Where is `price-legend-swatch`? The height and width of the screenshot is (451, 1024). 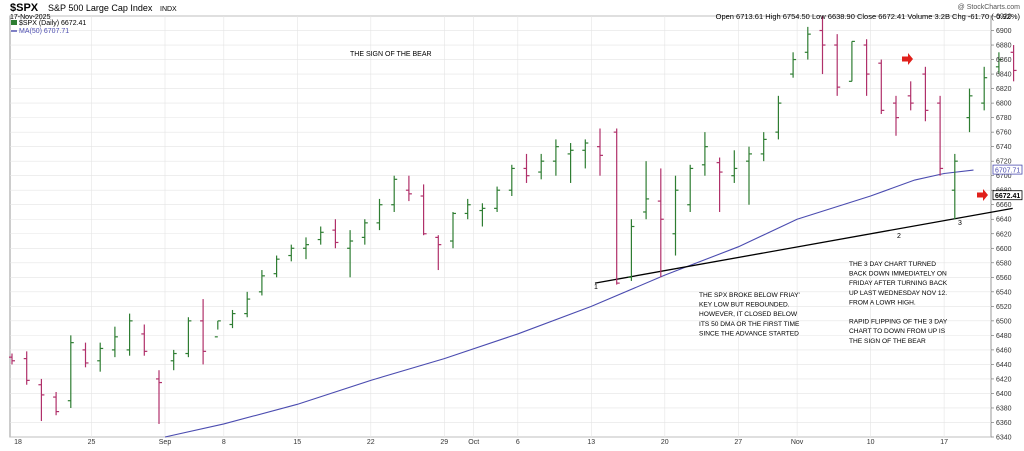 price-legend-swatch is located at coordinates (14, 22).